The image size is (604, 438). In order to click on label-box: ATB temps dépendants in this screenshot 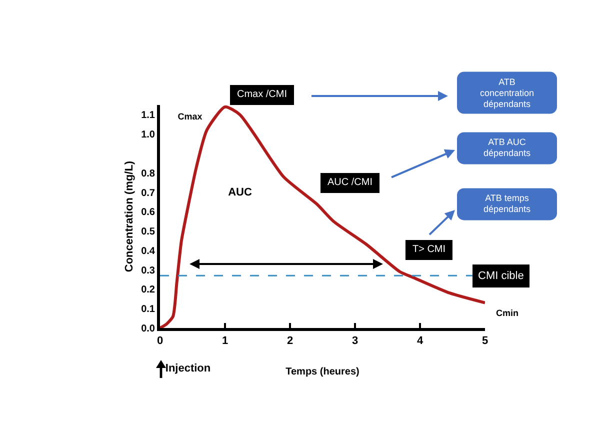, I will do `click(507, 204)`.